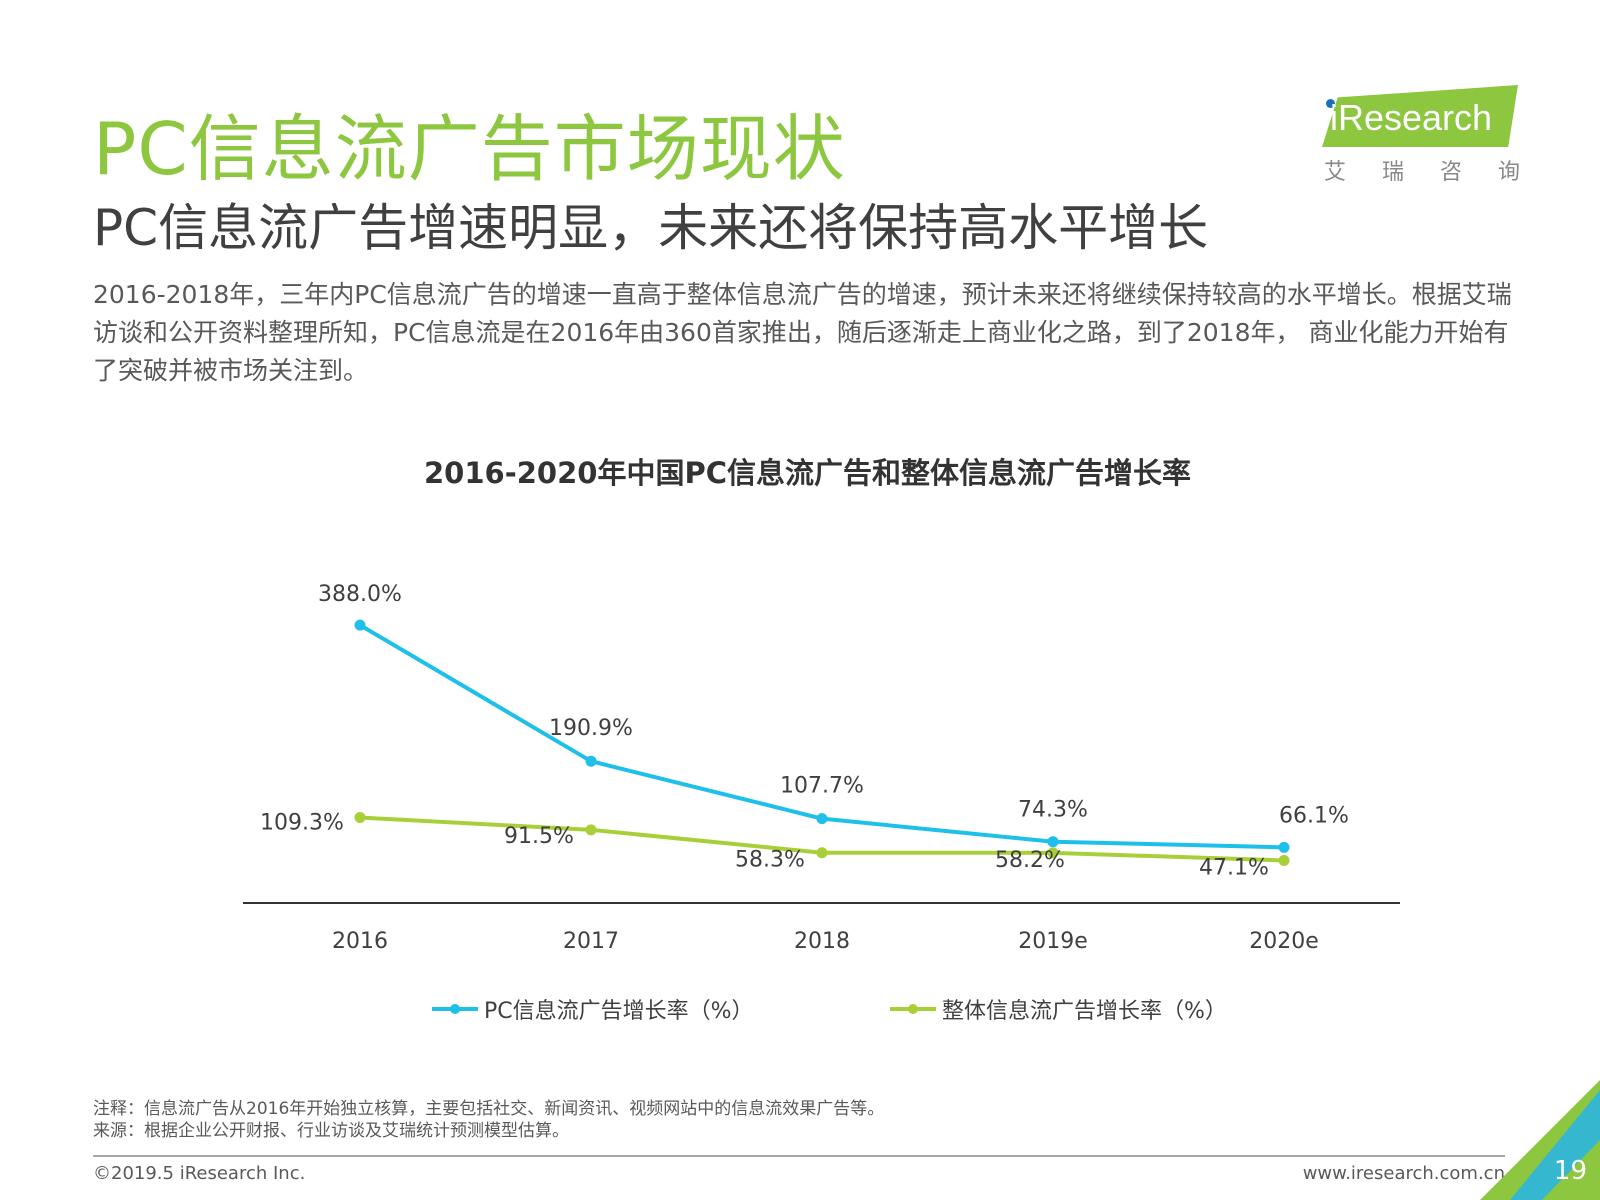 The height and width of the screenshot is (1200, 1600). Describe the element at coordinates (360, 941) in the screenshot. I see `x-tick-label: 2016` at that location.